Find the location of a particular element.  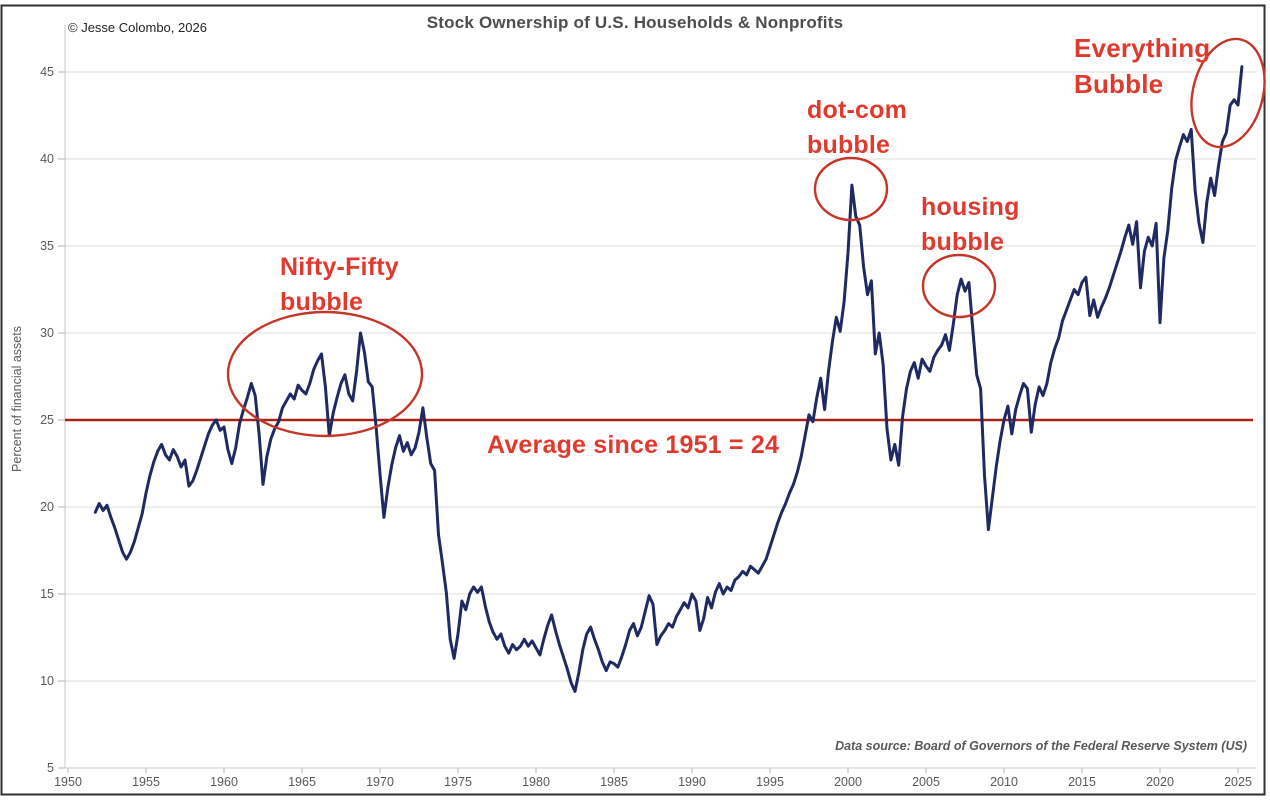

dot-com-circle is located at coordinates (851, 189).